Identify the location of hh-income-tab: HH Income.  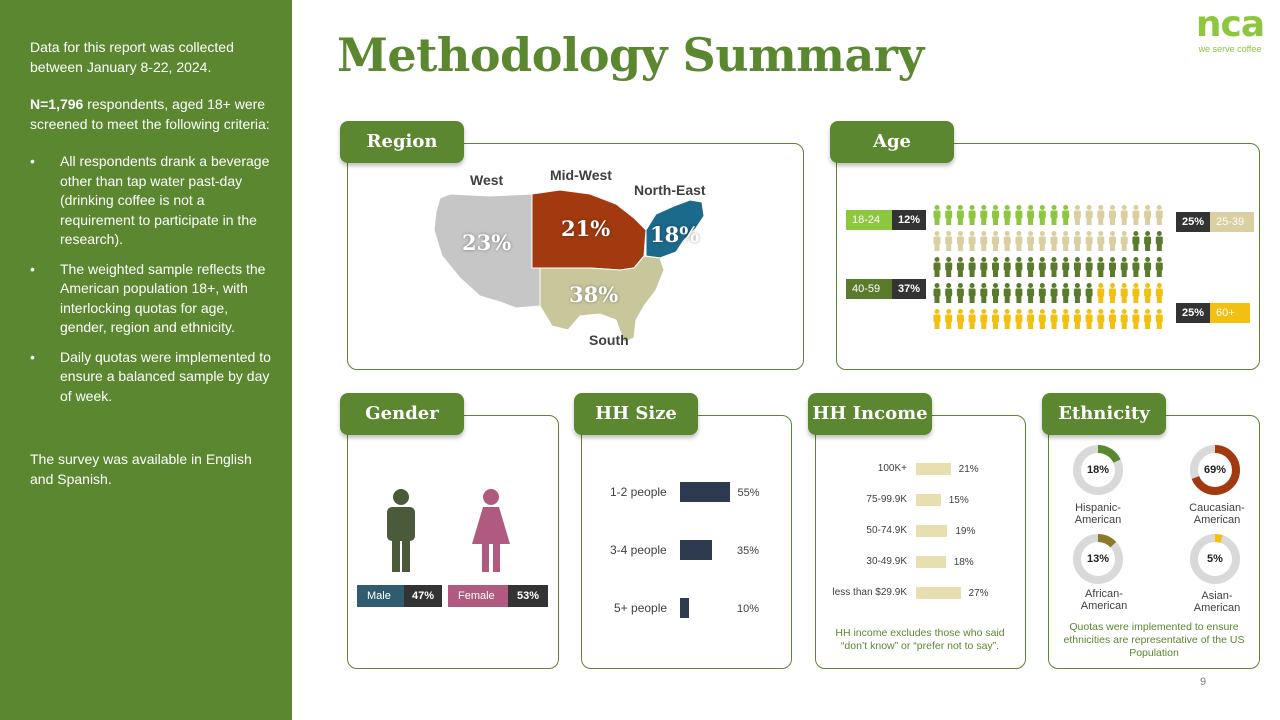
(870, 414).